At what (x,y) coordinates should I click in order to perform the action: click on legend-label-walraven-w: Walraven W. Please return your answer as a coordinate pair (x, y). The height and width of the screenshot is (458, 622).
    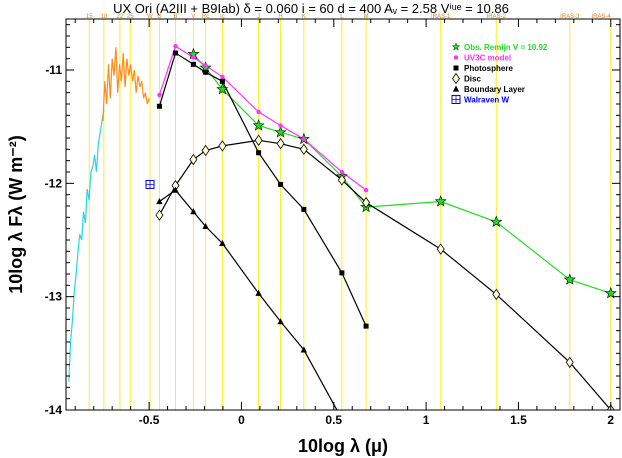
    Looking at the image, I should click on (486, 100).